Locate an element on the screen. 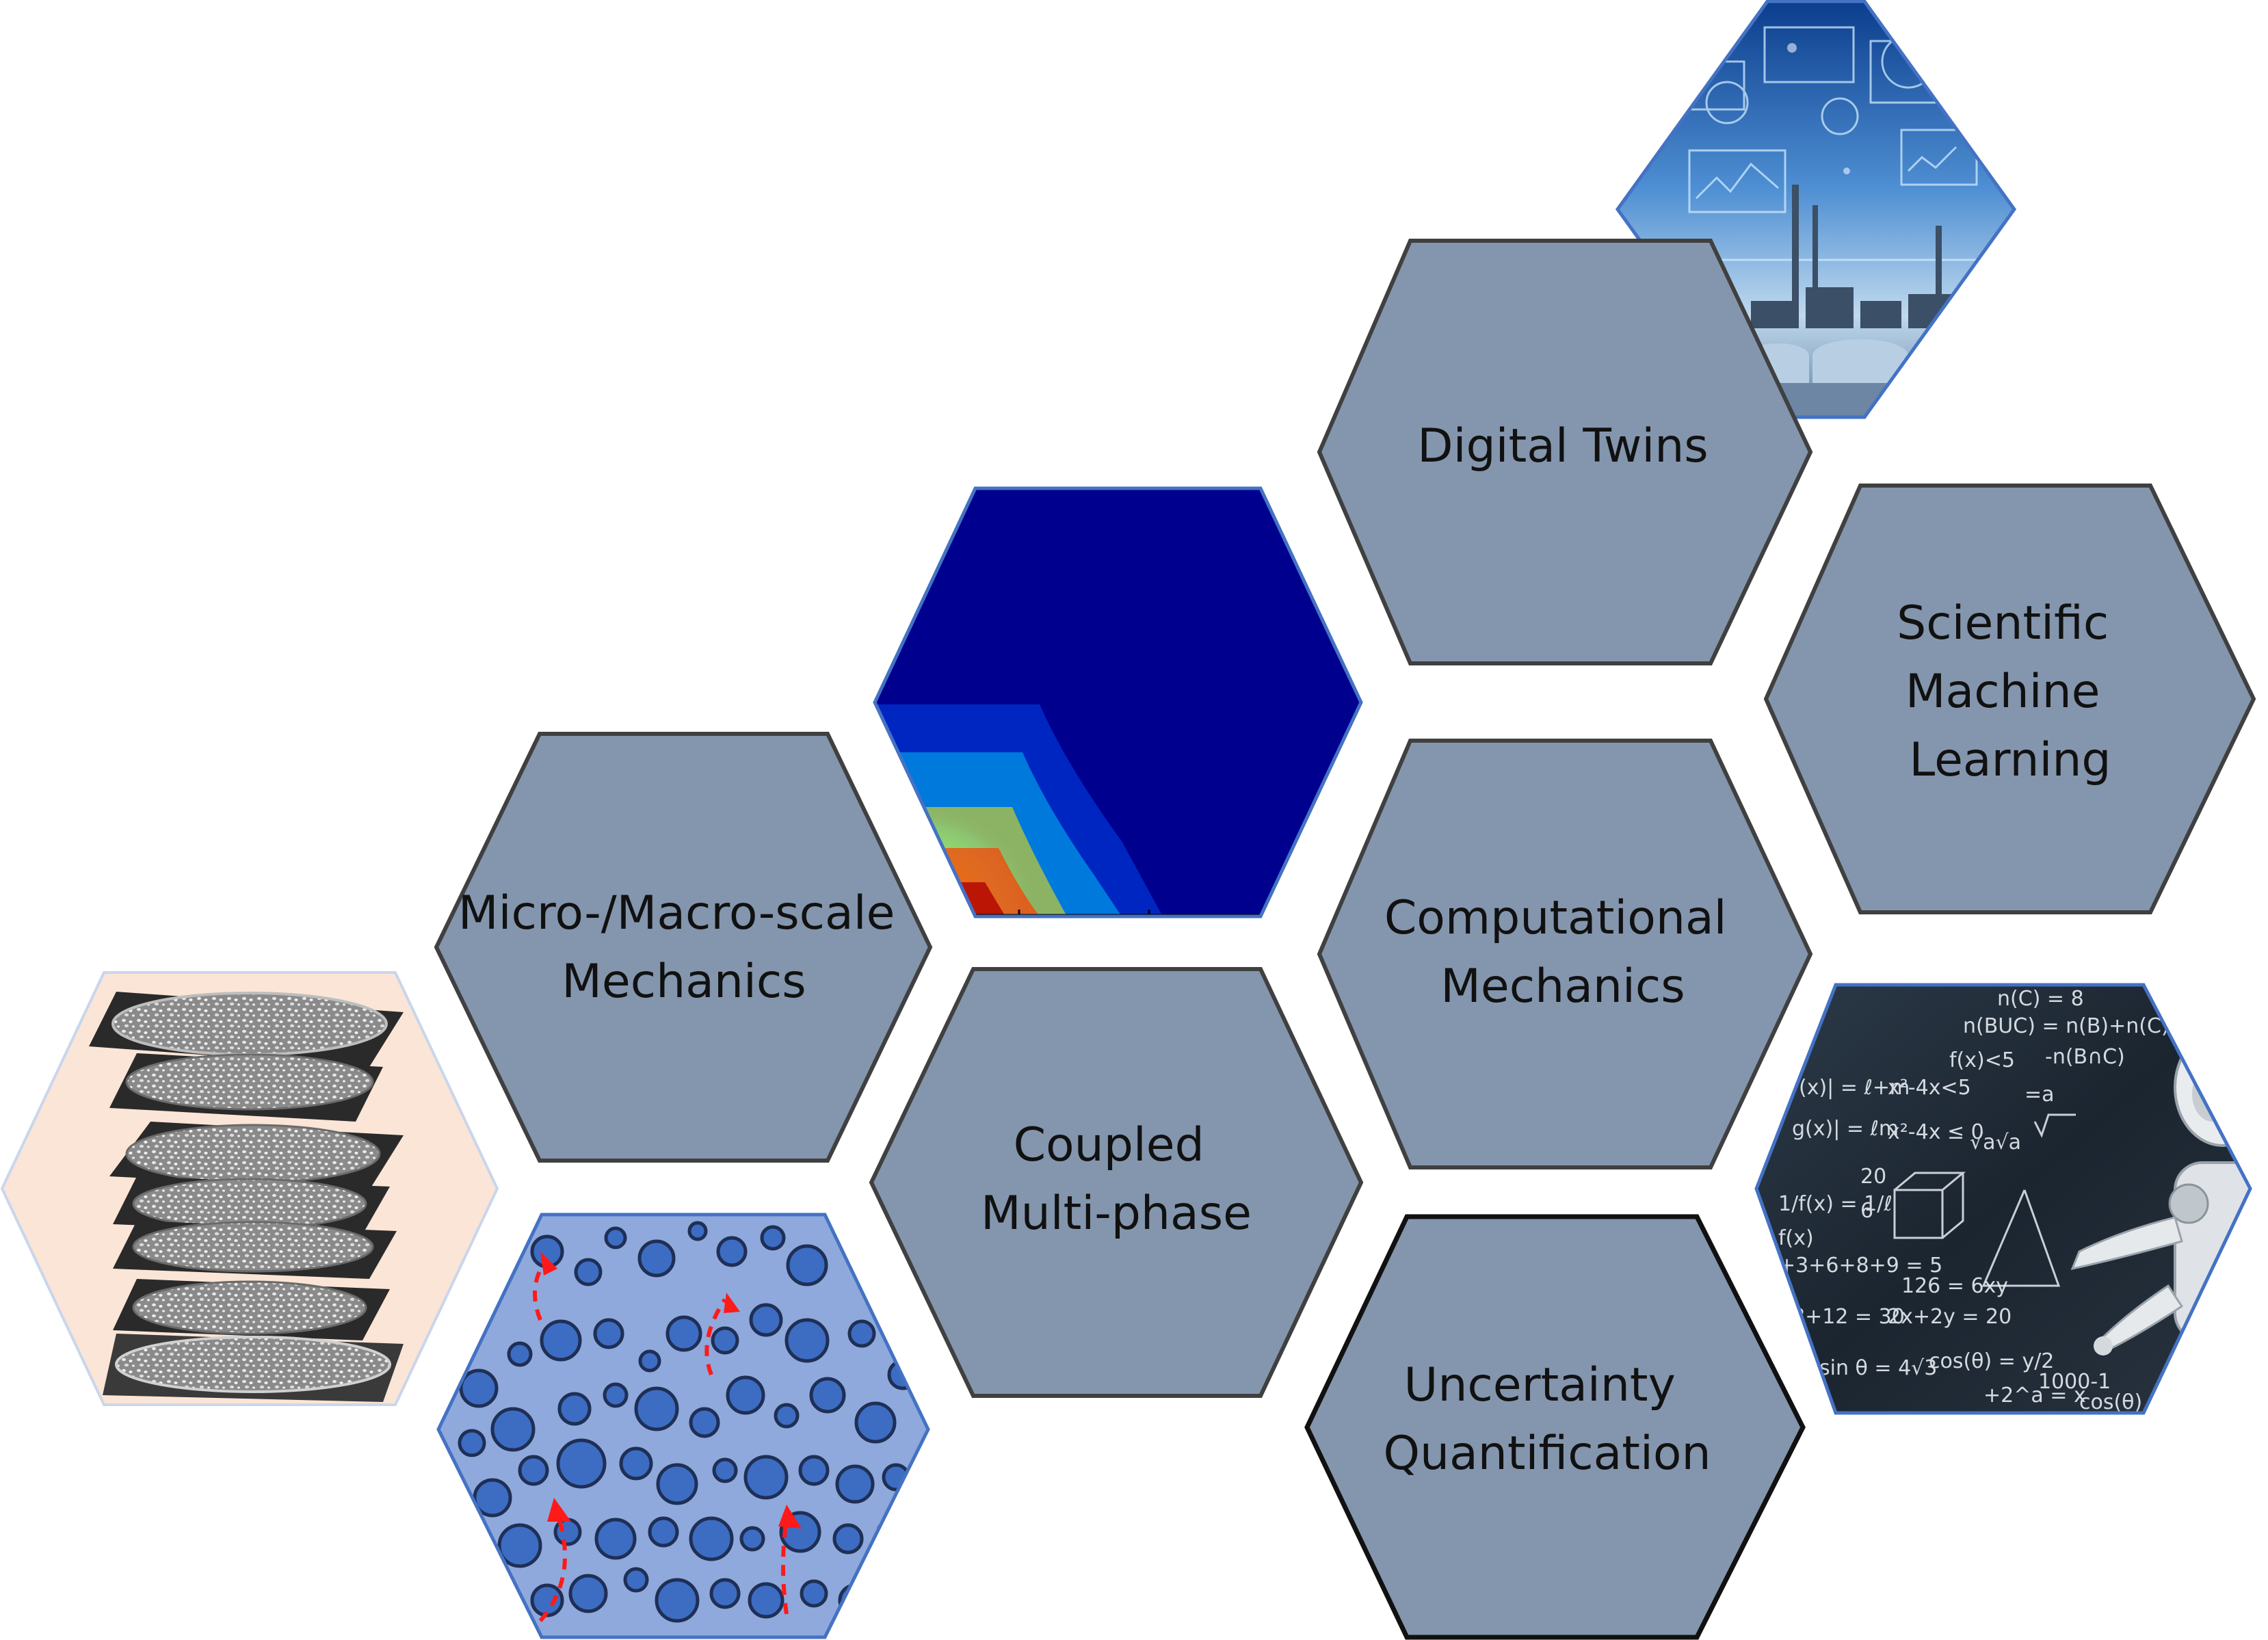 The height and width of the screenshot is (1640, 2268). label-line: Quantification is located at coordinates (1547, 1454).